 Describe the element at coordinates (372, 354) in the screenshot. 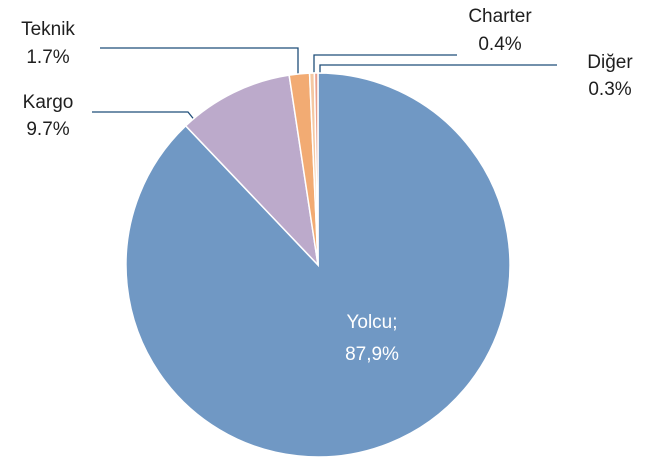

I see `slice-value-label: 87,9%` at that location.